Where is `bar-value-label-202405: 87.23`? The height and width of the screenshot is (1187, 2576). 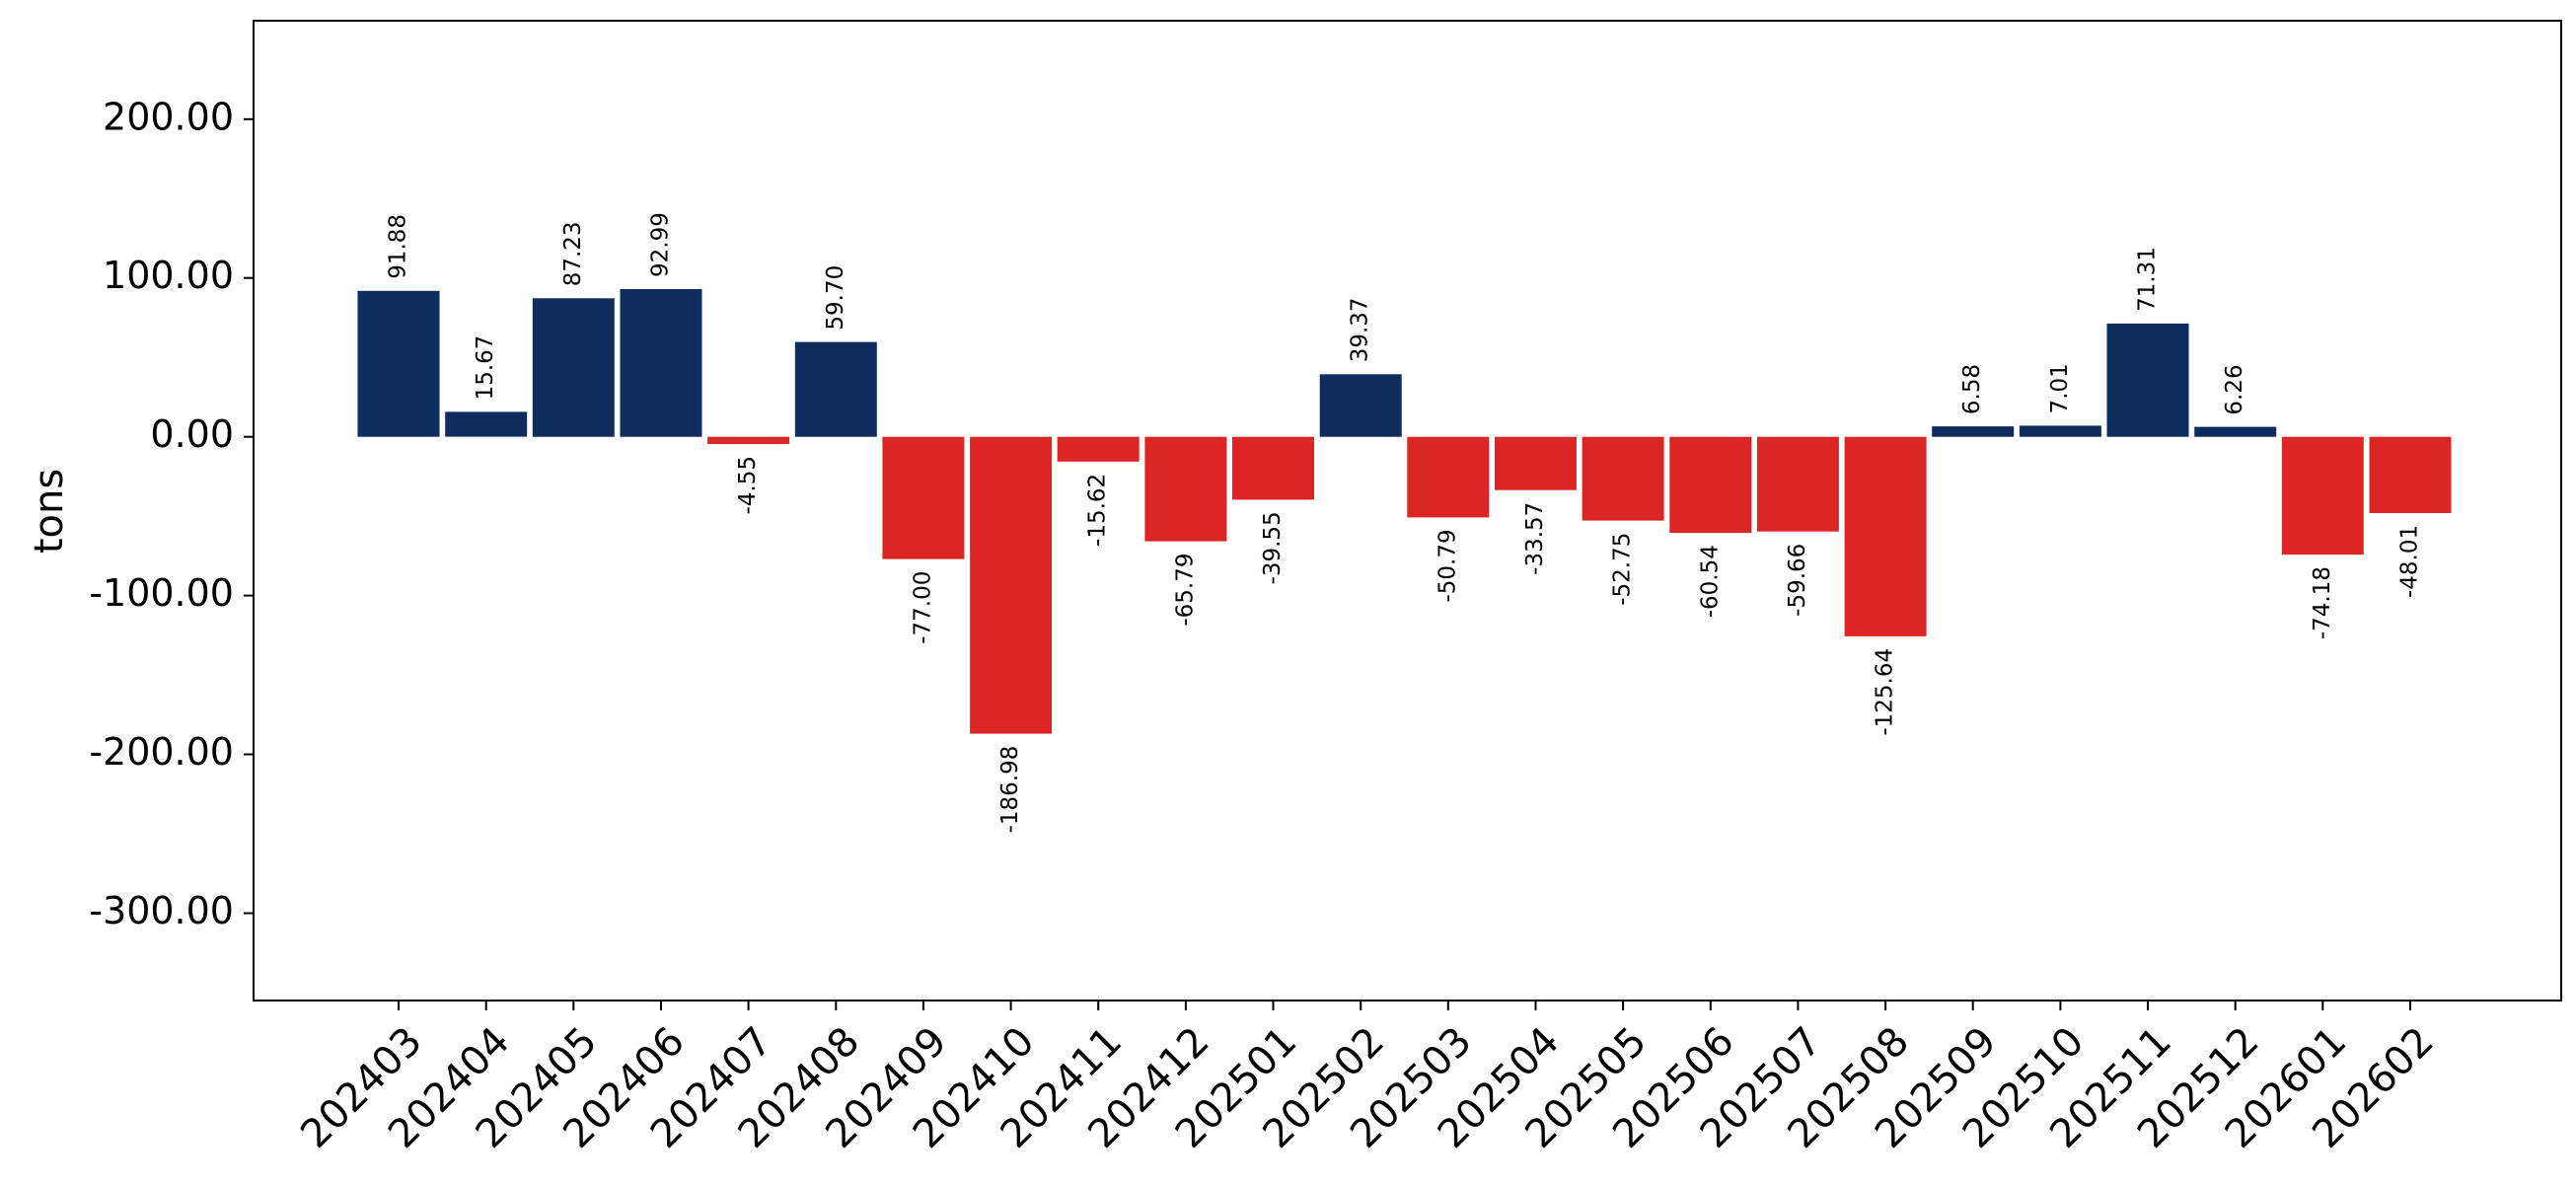 bar-value-label-202405: 87.23 is located at coordinates (573, 253).